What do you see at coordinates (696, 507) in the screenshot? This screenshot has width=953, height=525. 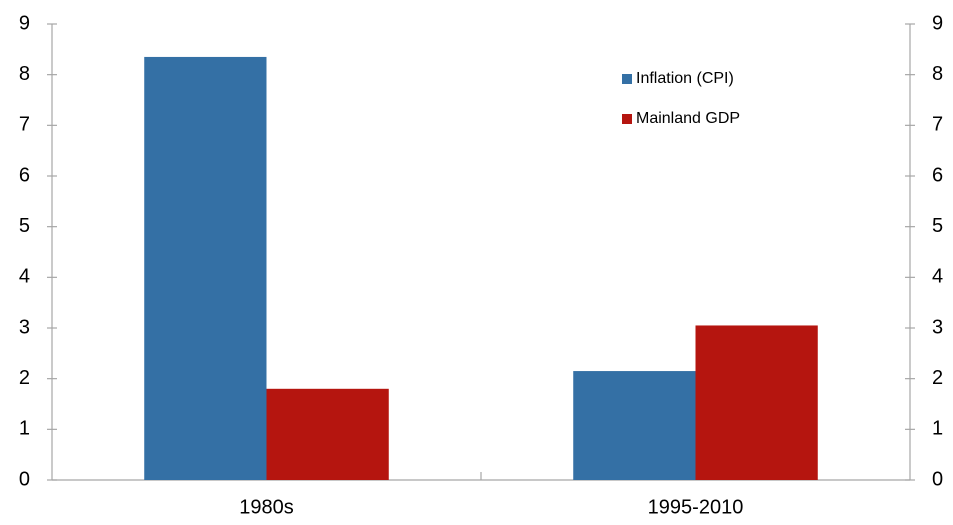 I see `x-tick-label: 1995-2010` at bounding box center [696, 507].